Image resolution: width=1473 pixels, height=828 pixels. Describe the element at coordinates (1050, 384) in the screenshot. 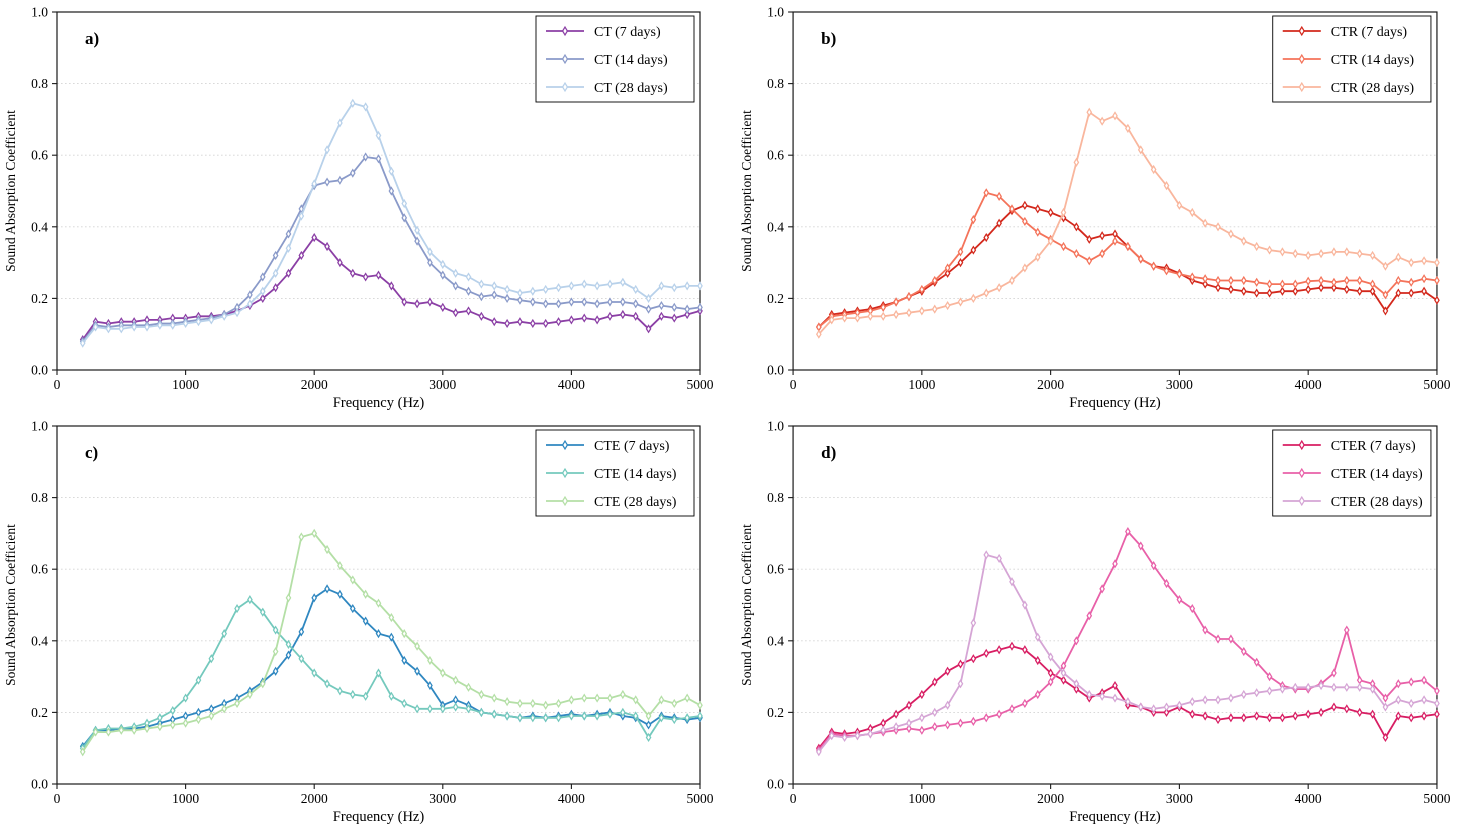

I see `x-tick-label: 2000` at that location.